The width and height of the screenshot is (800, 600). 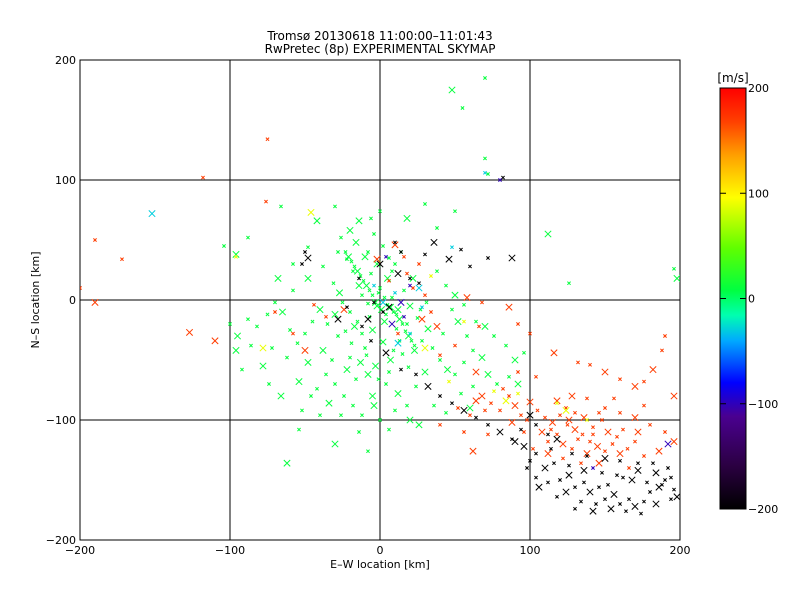 I want to click on colorbar-tick-label: 100, so click(x=758, y=193).